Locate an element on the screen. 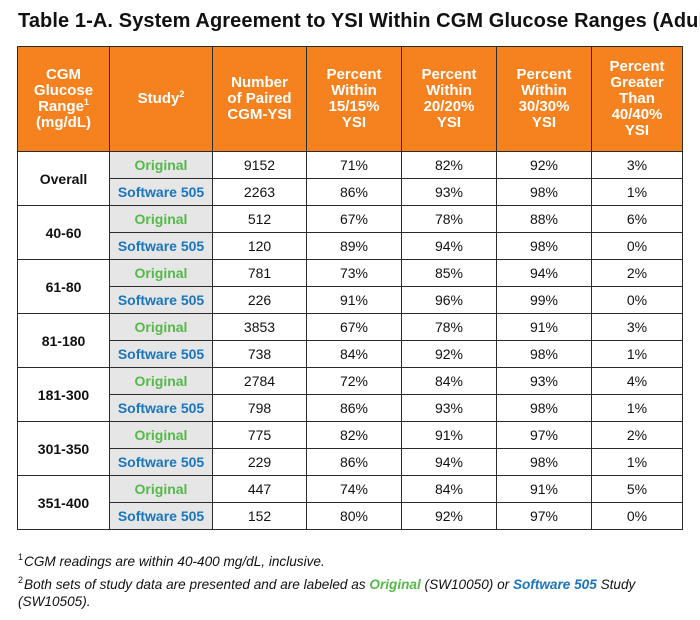 This screenshot has width=700, height=620. range-label: 40-60 is located at coordinates (63, 232).